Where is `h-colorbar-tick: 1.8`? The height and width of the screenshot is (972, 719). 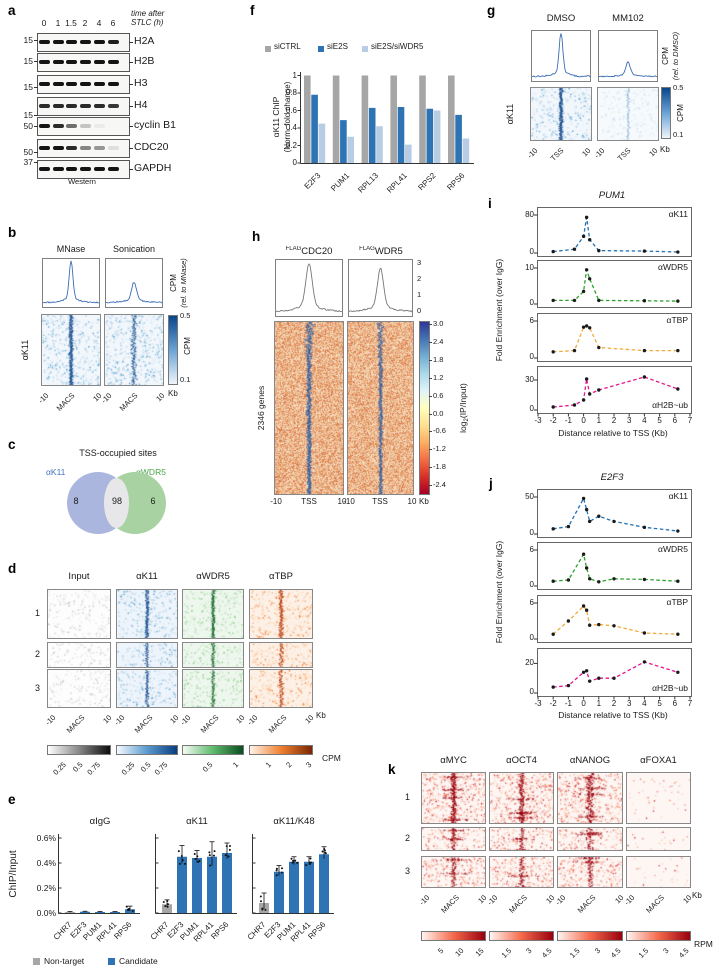 h-colorbar-tick: 1.8 is located at coordinates (438, 359).